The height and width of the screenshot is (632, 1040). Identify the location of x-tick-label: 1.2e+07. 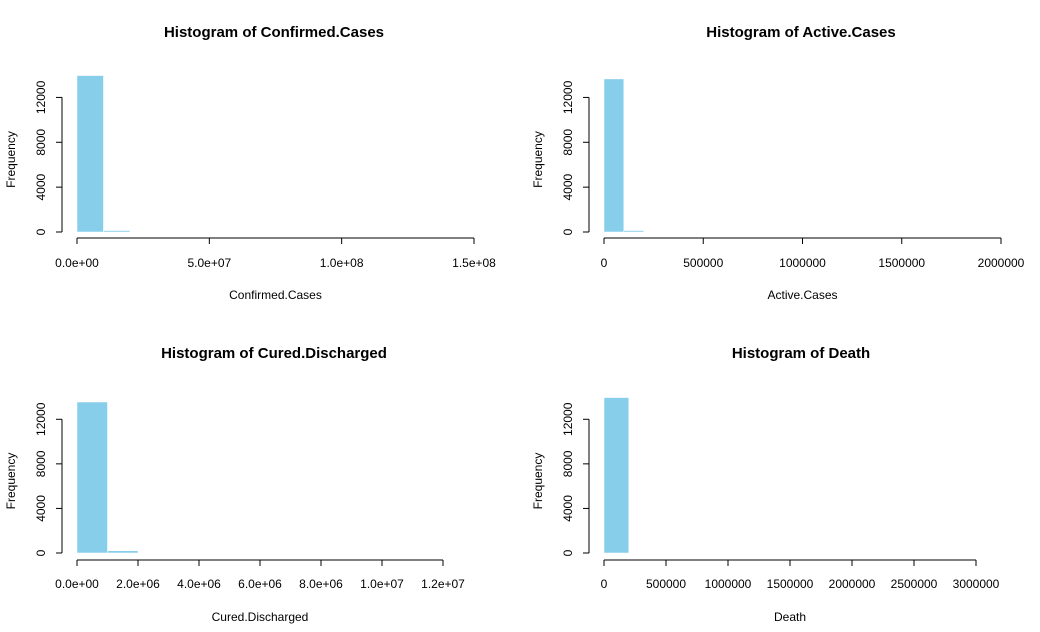
(443, 584).